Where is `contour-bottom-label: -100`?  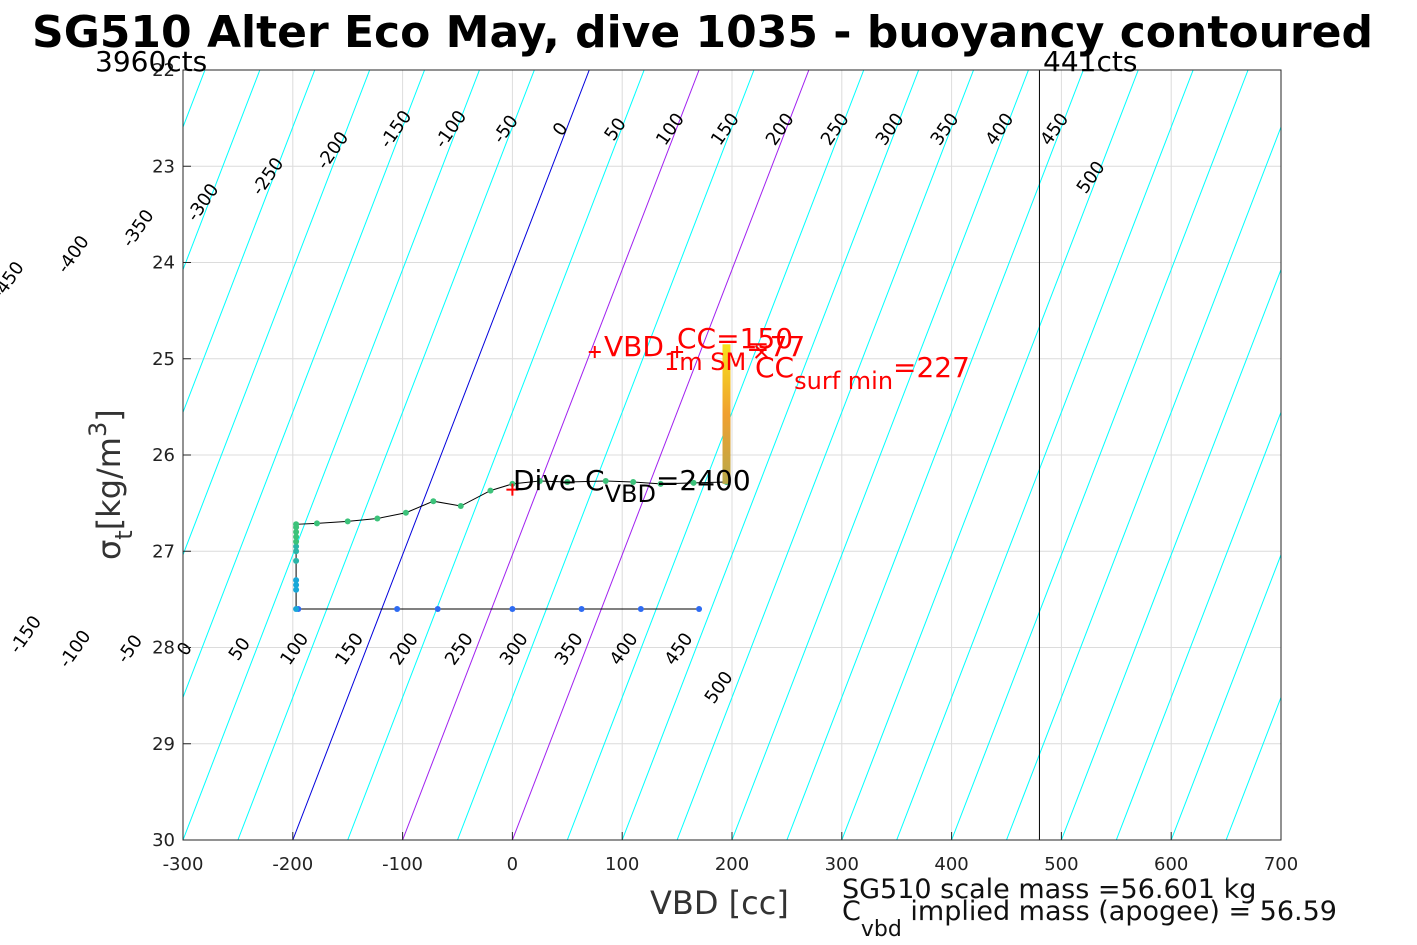
contour-bottom-label: -100 is located at coordinates (75, 649).